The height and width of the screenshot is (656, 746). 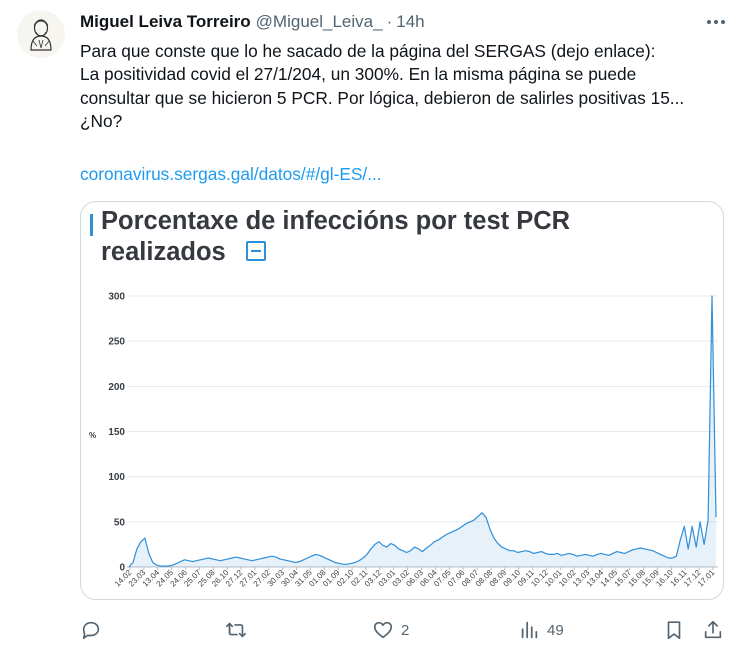 What do you see at coordinates (163, 252) in the screenshot?
I see `chart-title-line: realizados` at bounding box center [163, 252].